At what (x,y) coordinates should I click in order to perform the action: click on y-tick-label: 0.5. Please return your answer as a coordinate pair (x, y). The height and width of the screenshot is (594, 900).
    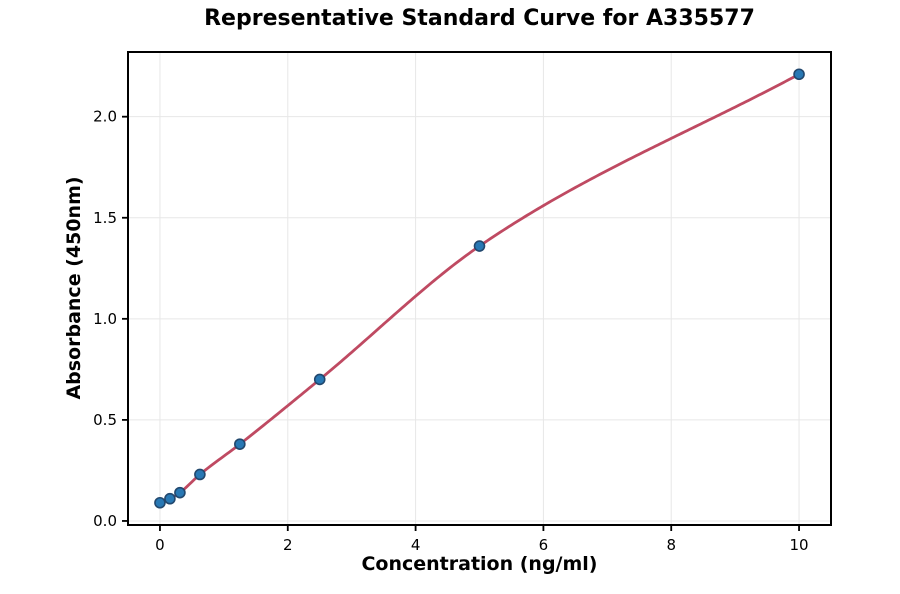
    Looking at the image, I should click on (105, 420).